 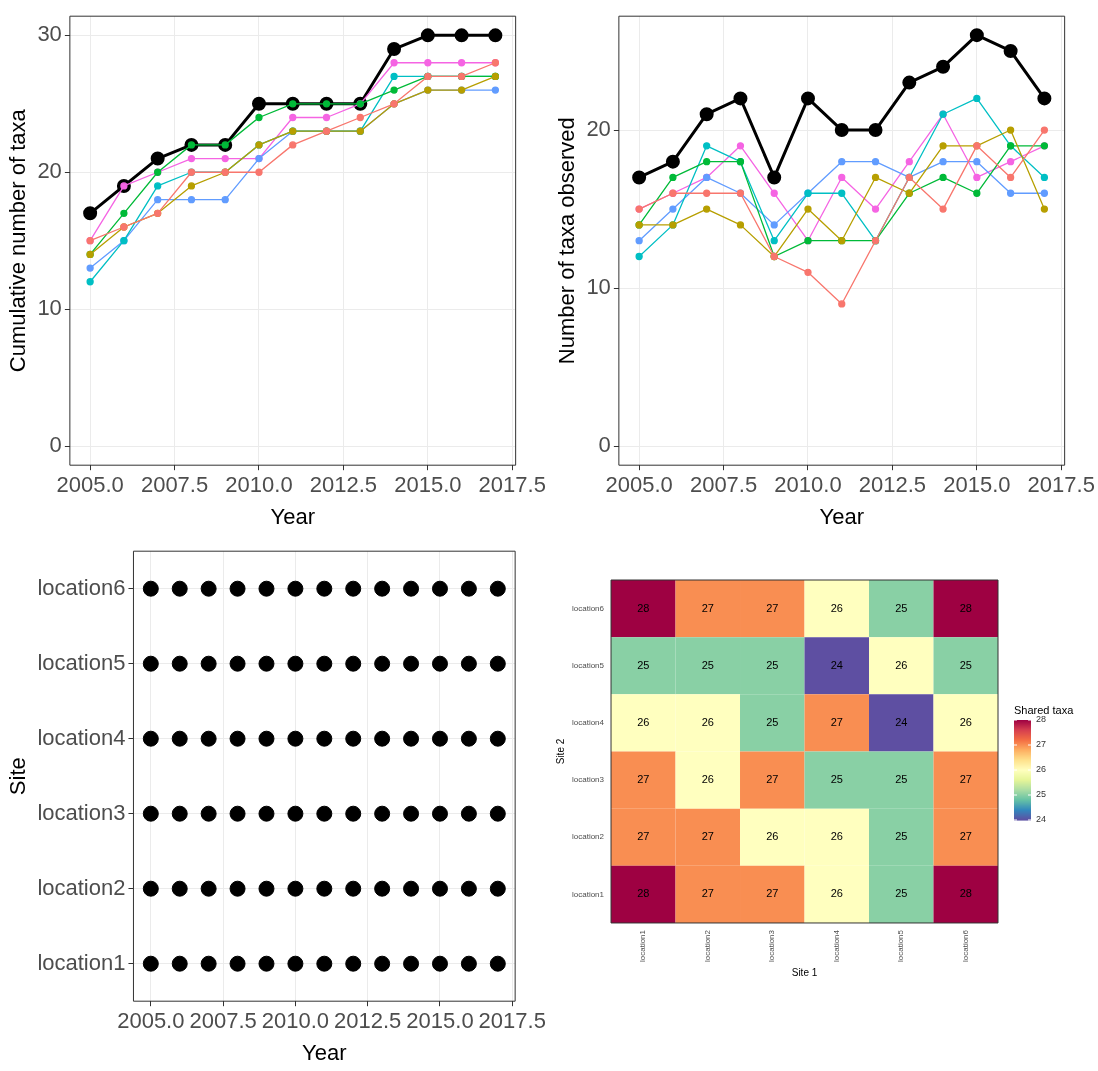 What do you see at coordinates (1041, 819) in the screenshot?
I see `color-bar-label: 24` at bounding box center [1041, 819].